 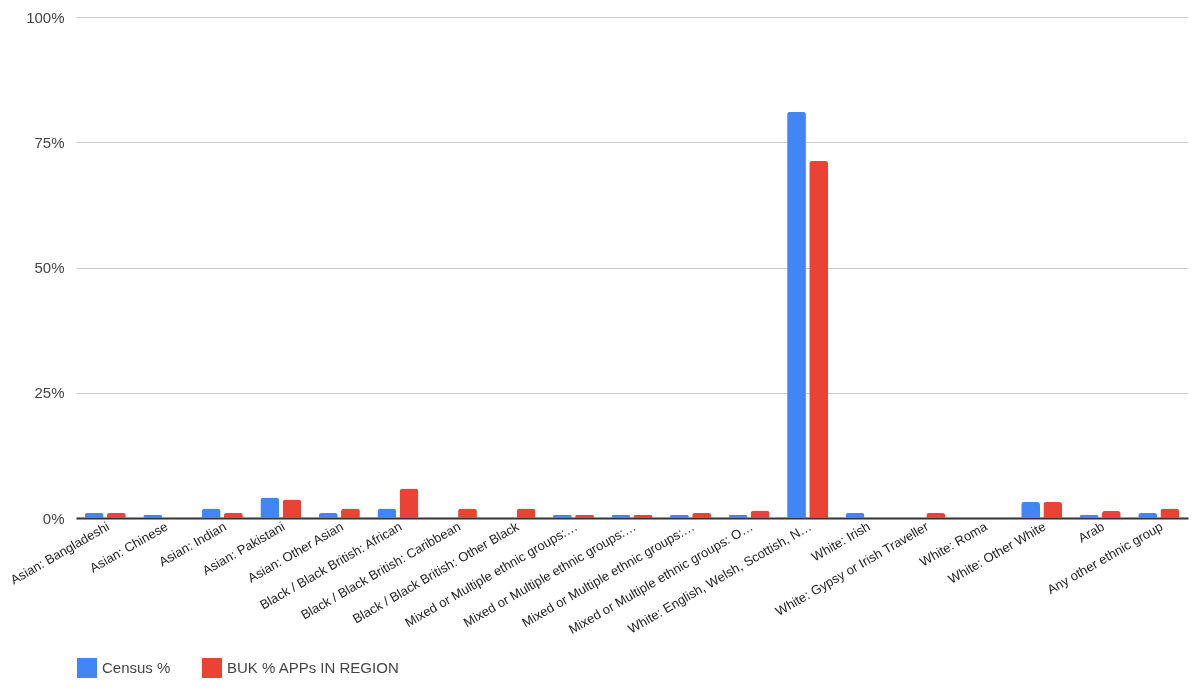 I want to click on y-tick-label: 100%, so click(x=45, y=17).